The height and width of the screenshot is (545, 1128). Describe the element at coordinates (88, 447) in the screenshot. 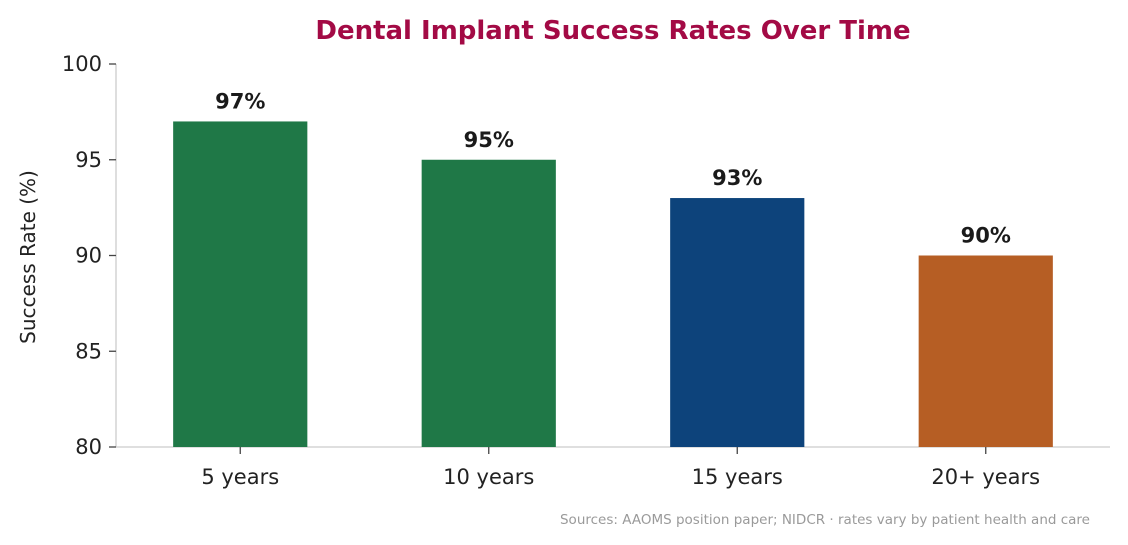

I see `y-tick-label: 80` at that location.